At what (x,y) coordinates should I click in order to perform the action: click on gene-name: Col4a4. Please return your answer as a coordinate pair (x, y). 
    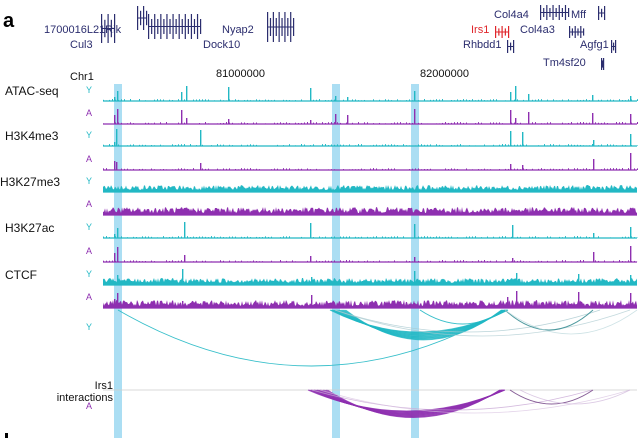
    Looking at the image, I should click on (511, 15).